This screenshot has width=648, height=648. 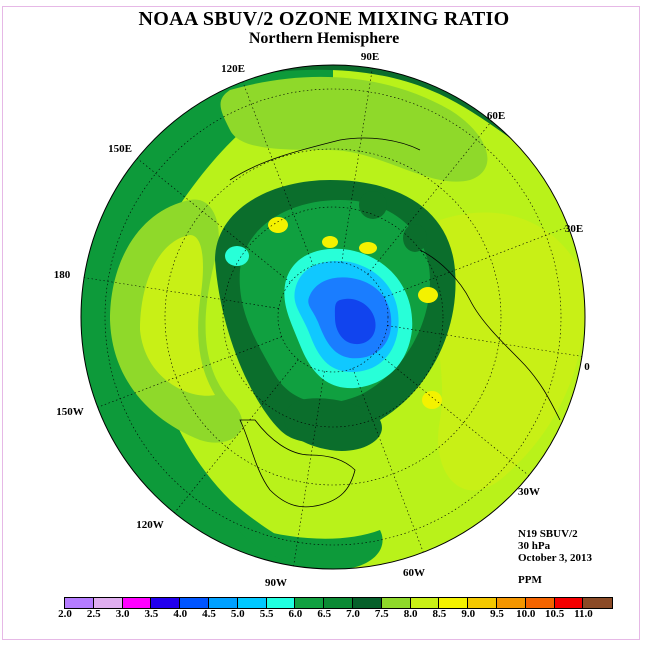 What do you see at coordinates (353, 614) in the screenshot?
I see `colorbar-tick-label: 7.0` at bounding box center [353, 614].